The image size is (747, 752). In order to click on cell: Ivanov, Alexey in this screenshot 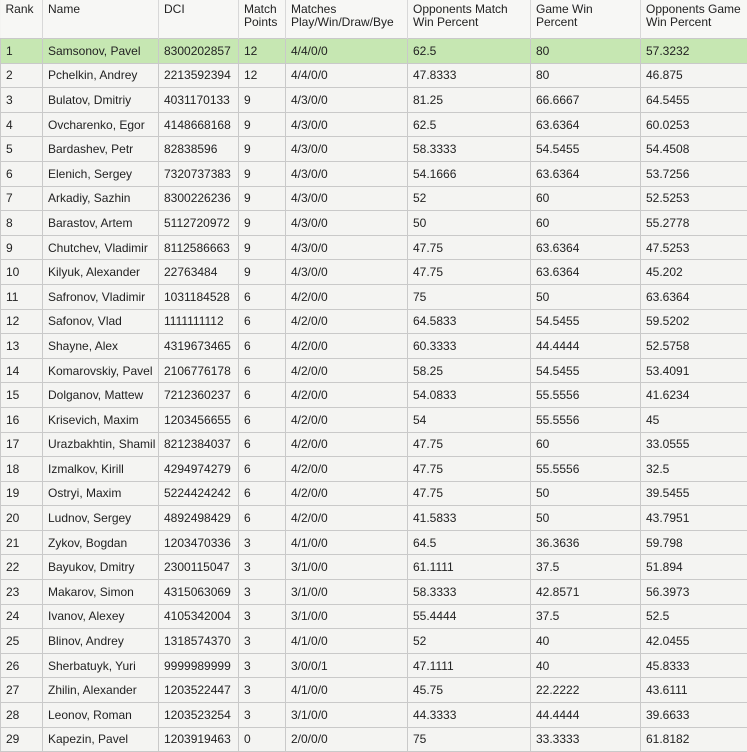, I will do `click(101, 616)`.